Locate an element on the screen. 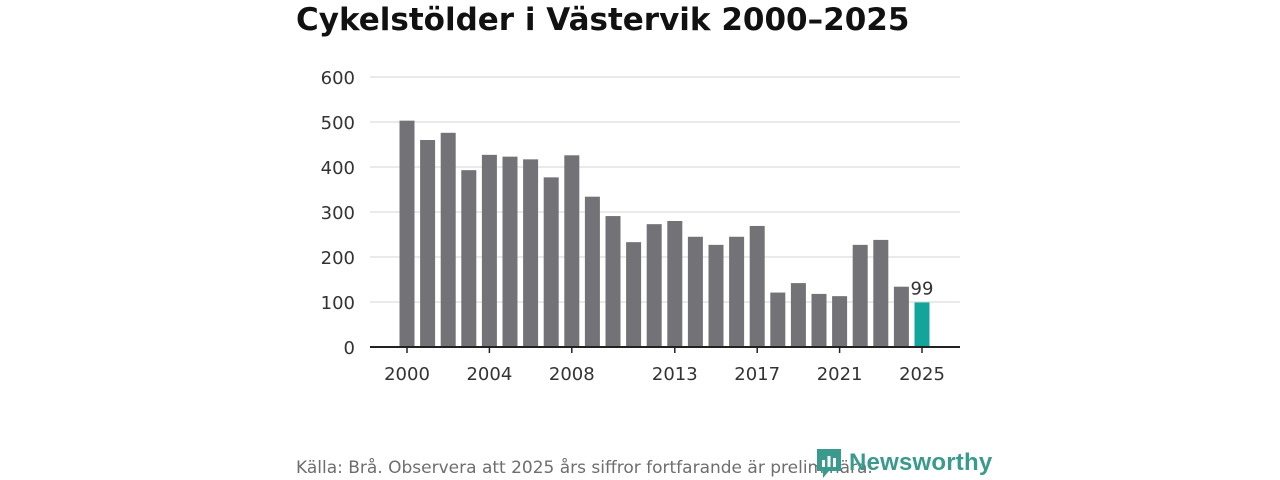 Image resolution: width=1280 pixels, height=480 pixels. bar-2021 is located at coordinates (840, 321).